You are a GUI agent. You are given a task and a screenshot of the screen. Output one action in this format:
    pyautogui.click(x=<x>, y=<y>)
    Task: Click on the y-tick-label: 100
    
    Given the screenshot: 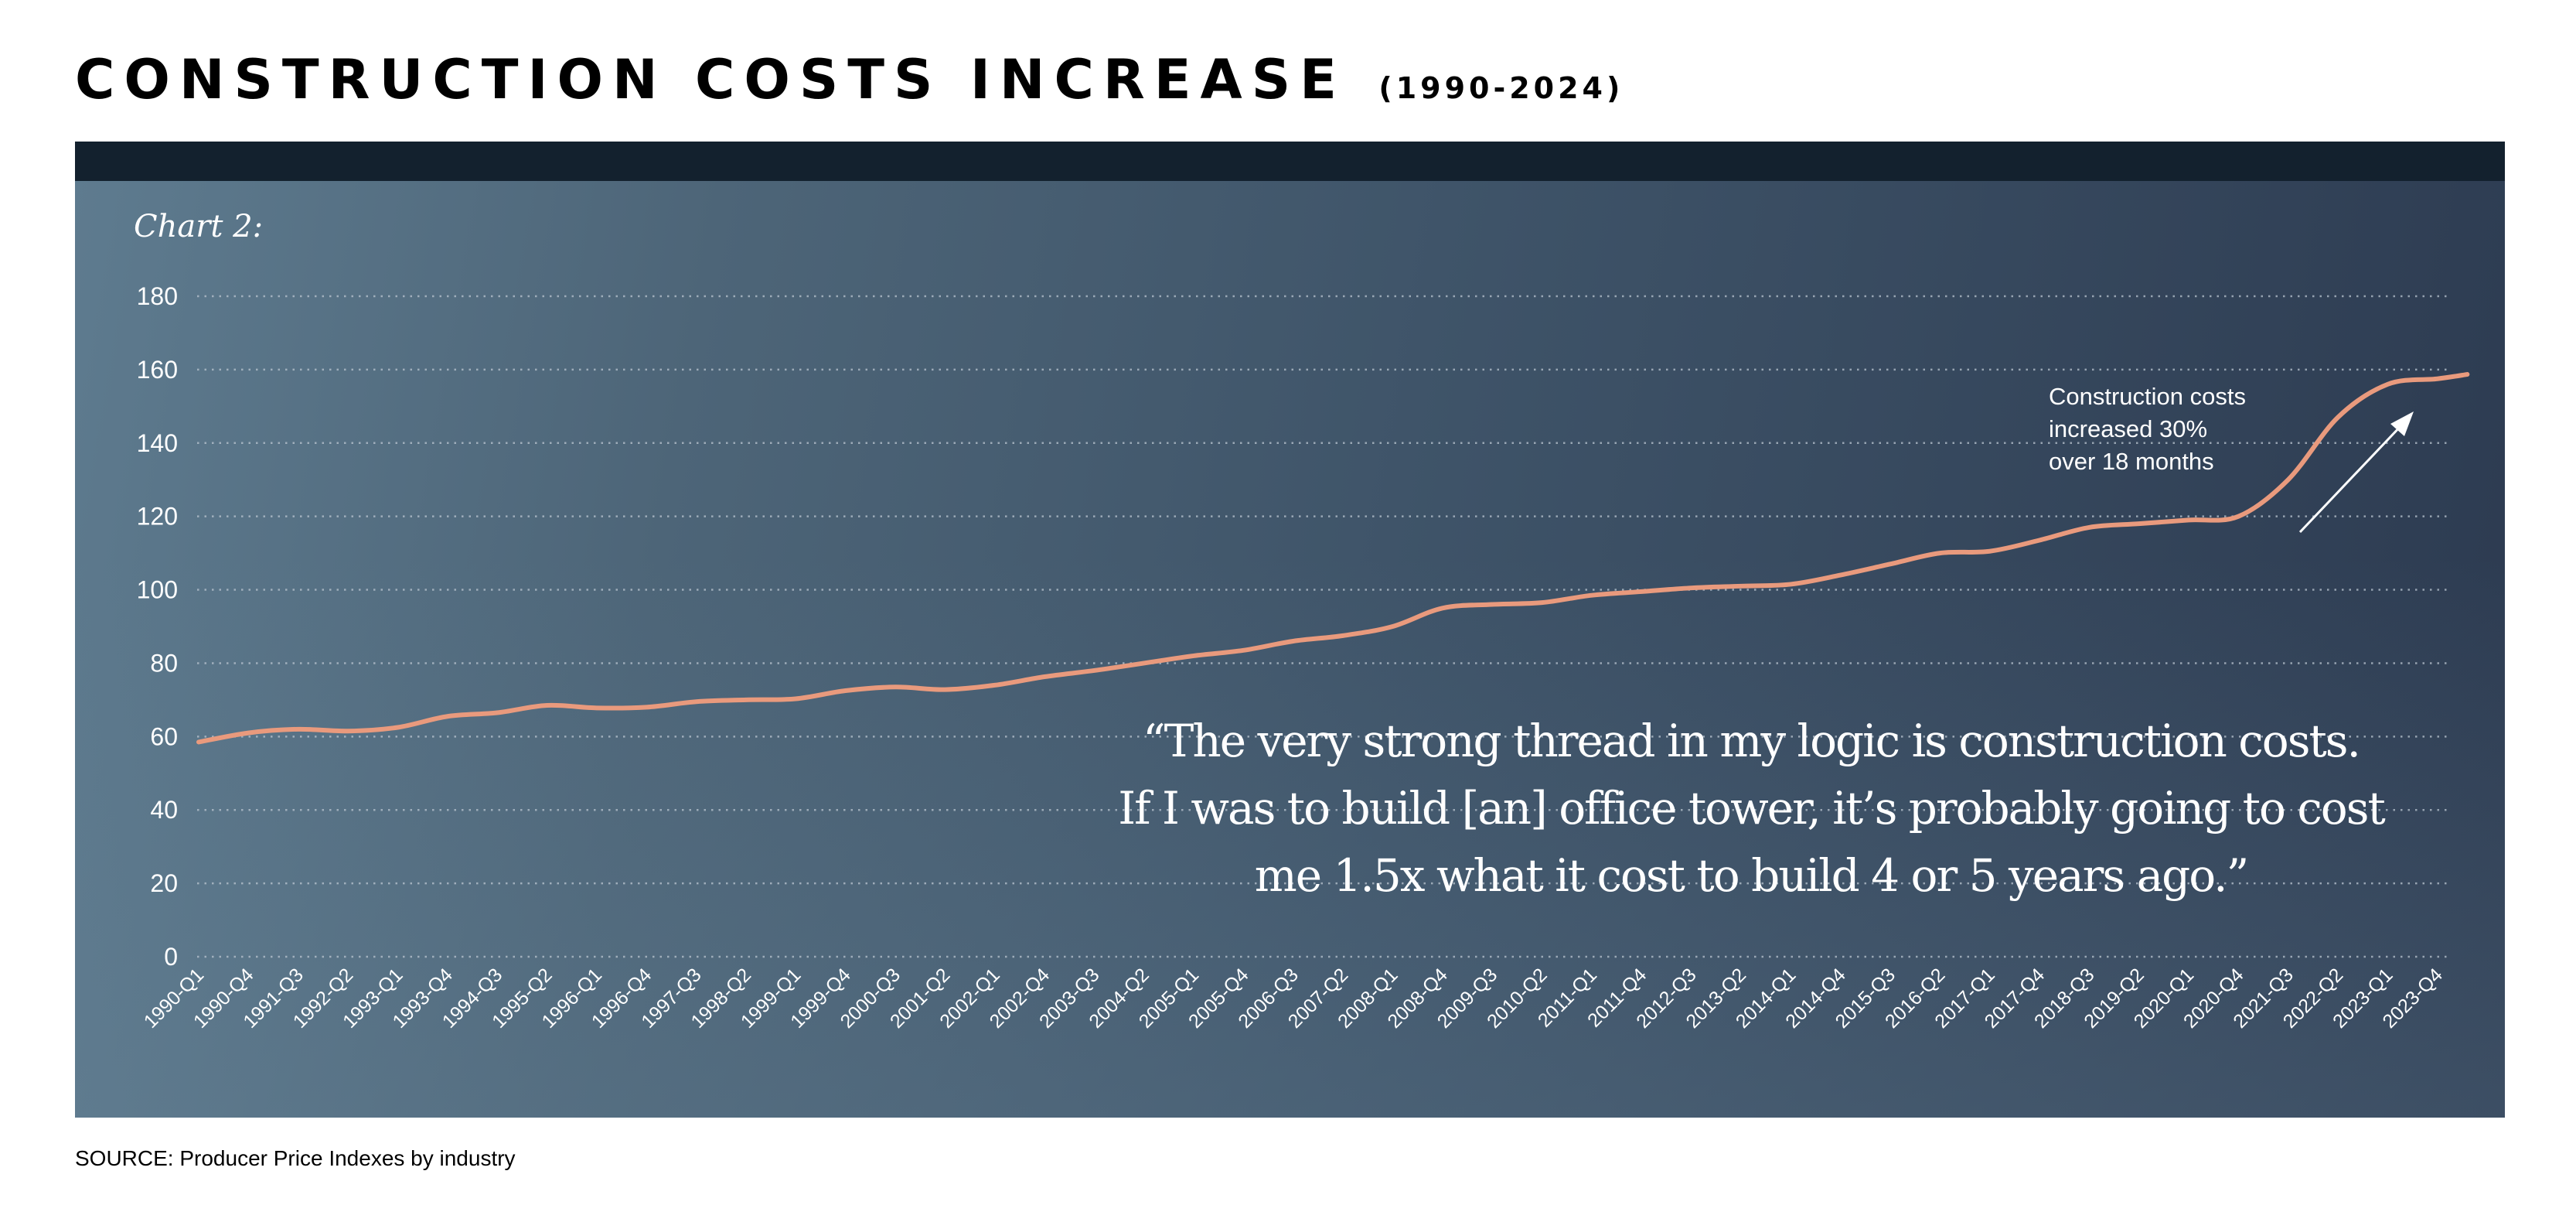 What is the action you would take?
    pyautogui.click(x=157, y=590)
    